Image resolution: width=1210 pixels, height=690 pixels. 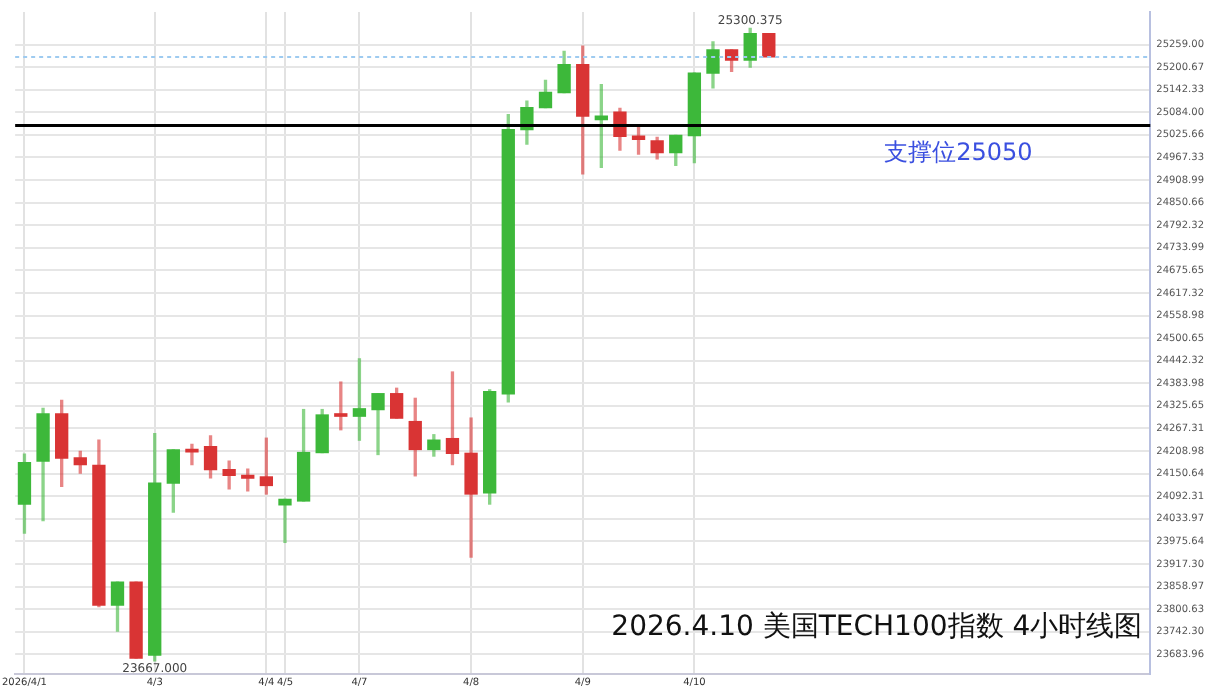 I want to click on annotation: 2026.4.10 美国TECH100指数 4小时线图, so click(x=877, y=627).